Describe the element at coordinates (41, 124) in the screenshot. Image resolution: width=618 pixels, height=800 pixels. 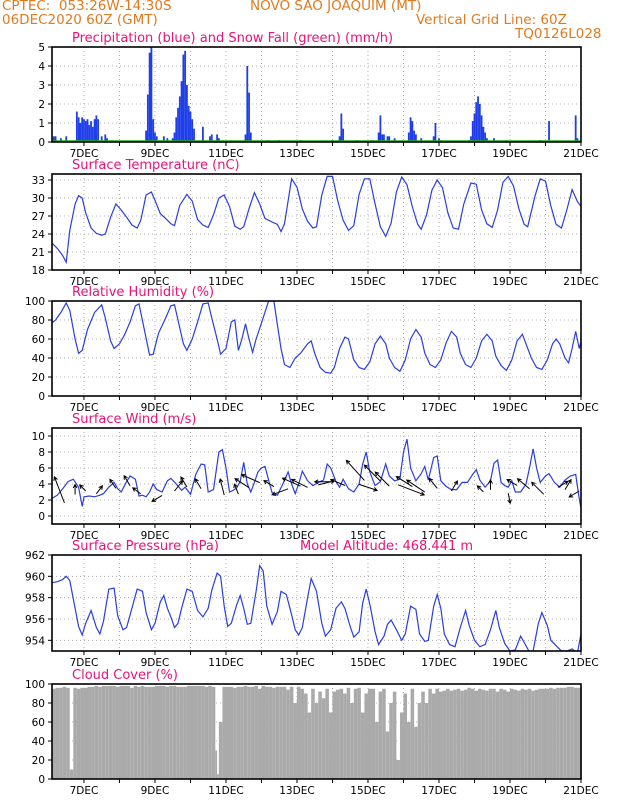
I see `y-tick-label: 1` at that location.